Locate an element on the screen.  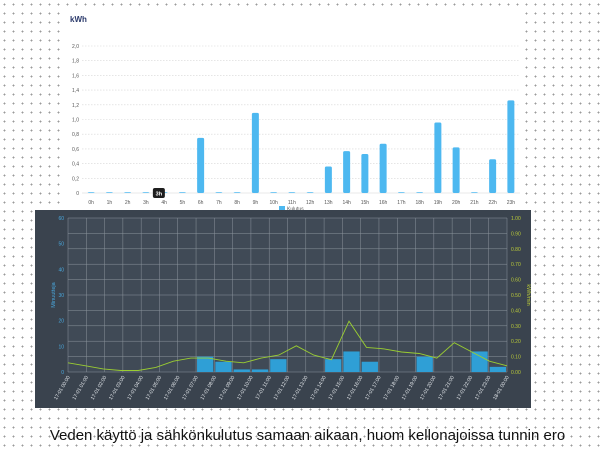
y-axis-title: kWh is located at coordinates (78, 19).